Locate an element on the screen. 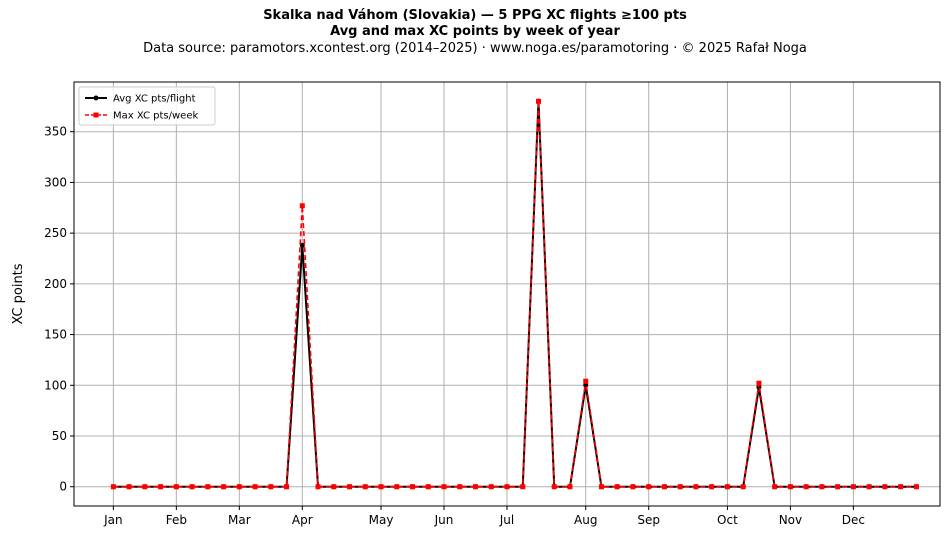  x-tick-label: Dec is located at coordinates (853, 520).